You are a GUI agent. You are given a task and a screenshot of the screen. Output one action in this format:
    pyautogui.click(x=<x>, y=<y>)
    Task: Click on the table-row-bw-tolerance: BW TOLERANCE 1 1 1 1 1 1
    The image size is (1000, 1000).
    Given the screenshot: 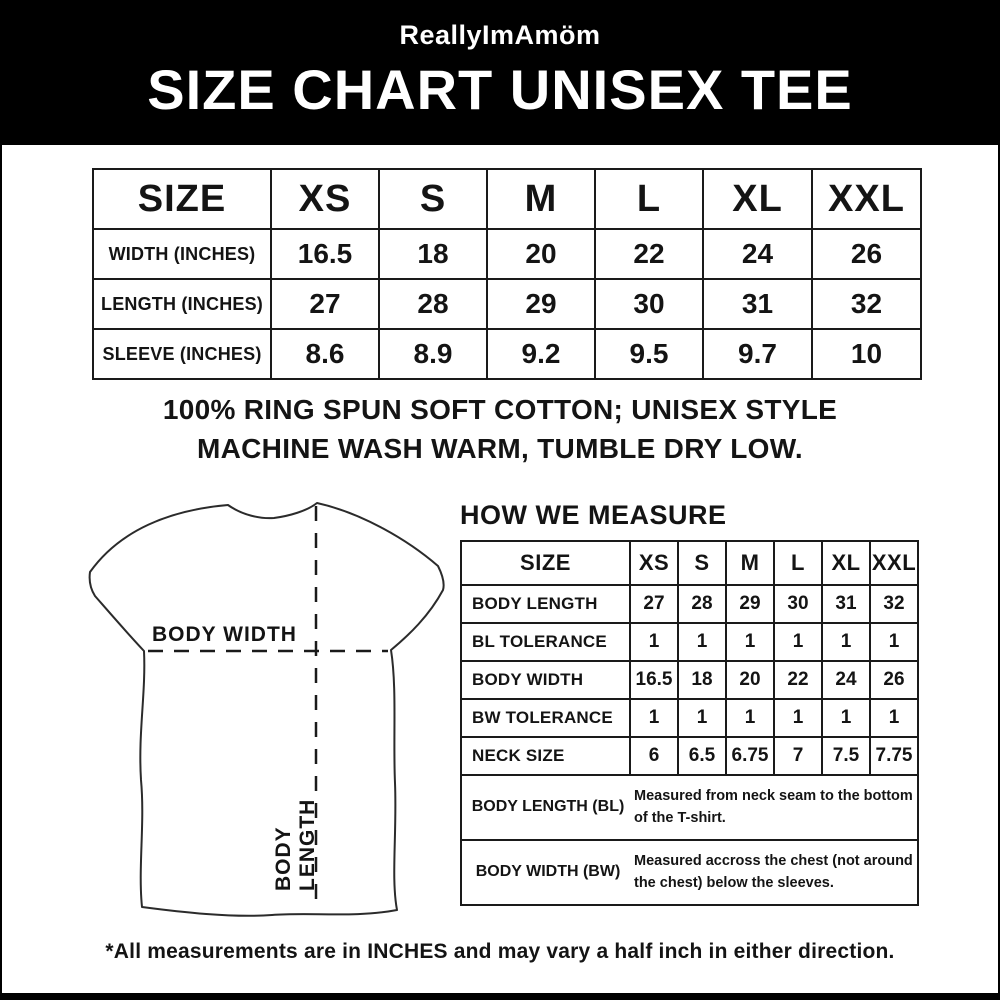 What is the action you would take?
    pyautogui.click(x=689, y=718)
    